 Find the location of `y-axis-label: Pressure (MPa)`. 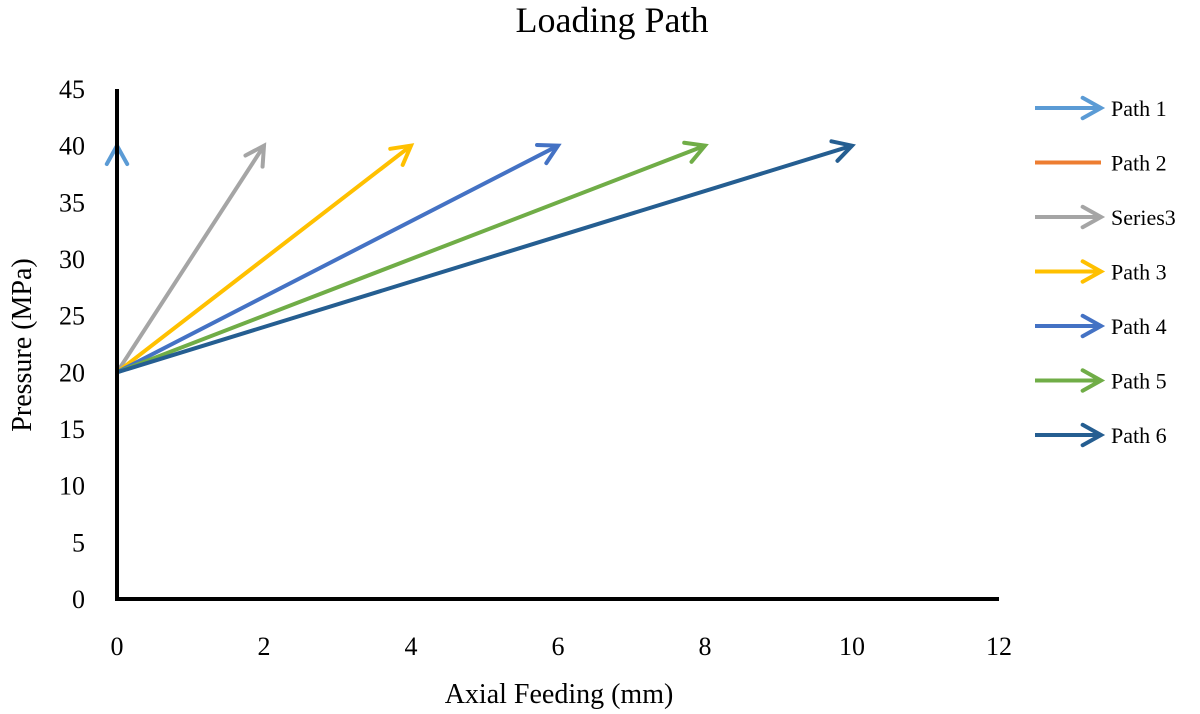

y-axis-label: Pressure (MPa) is located at coordinates (22, 344).